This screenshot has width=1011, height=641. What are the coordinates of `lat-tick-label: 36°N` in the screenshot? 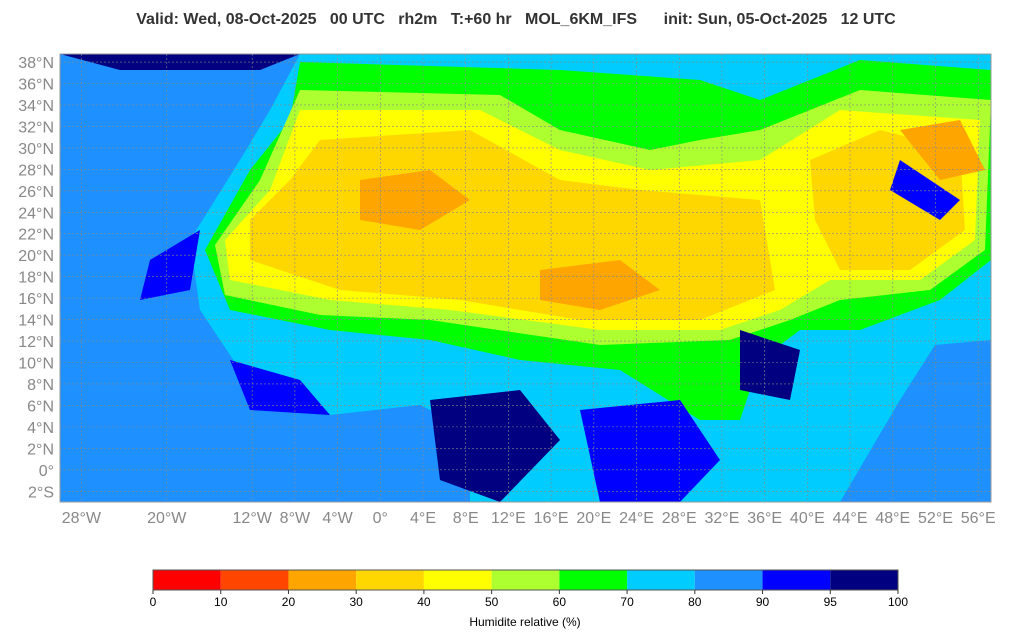 It's located at (36, 85).